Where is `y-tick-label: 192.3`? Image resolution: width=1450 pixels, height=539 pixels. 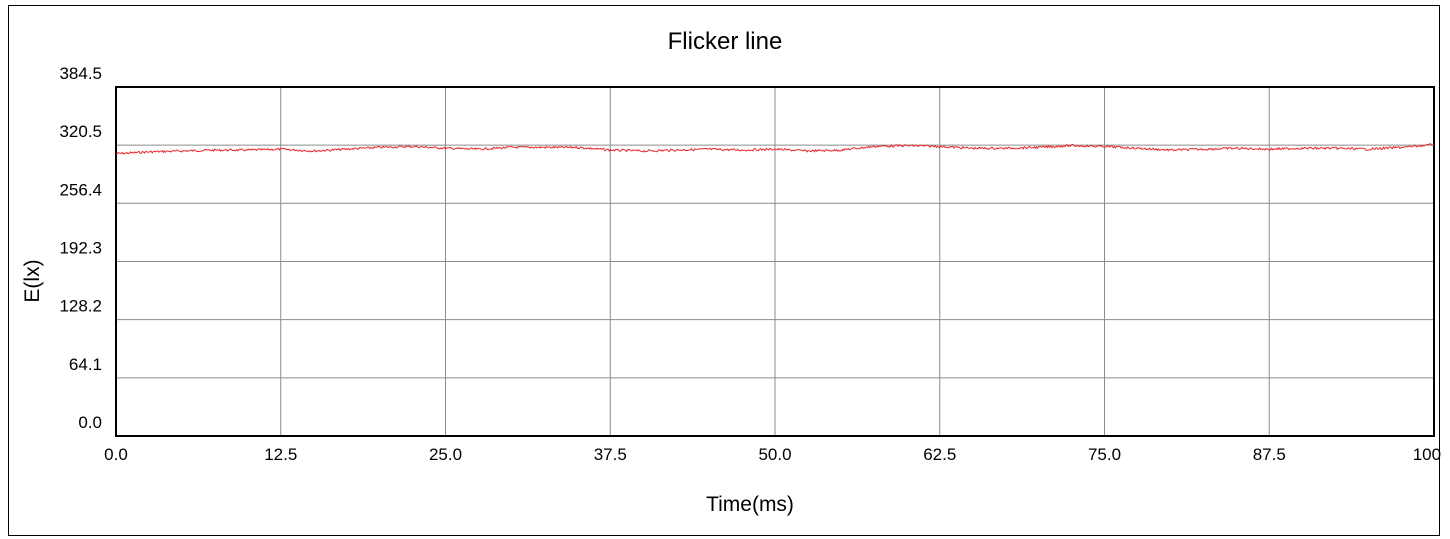
y-tick-label: 192.3 is located at coordinates (80, 247).